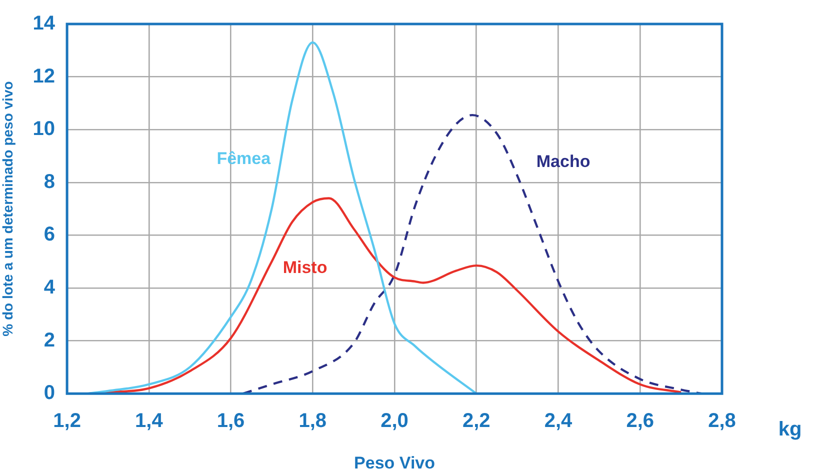 This screenshot has height=476, width=815. I want to click on y-tick-label: 4, so click(50, 287).